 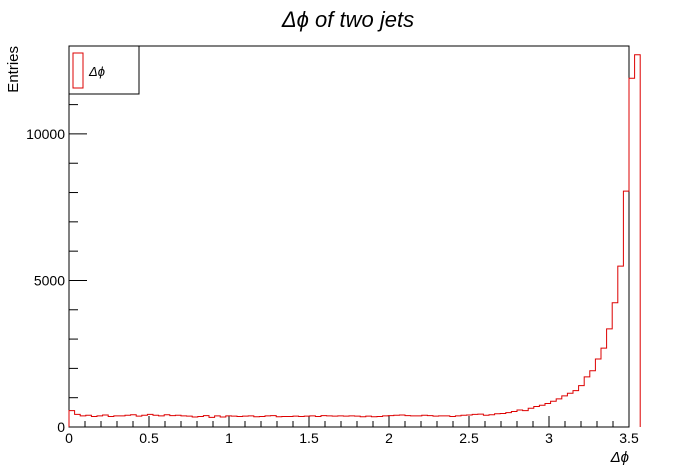 What do you see at coordinates (347, 19) in the screenshot?
I see `chart-title: Δϕ of two jets` at bounding box center [347, 19].